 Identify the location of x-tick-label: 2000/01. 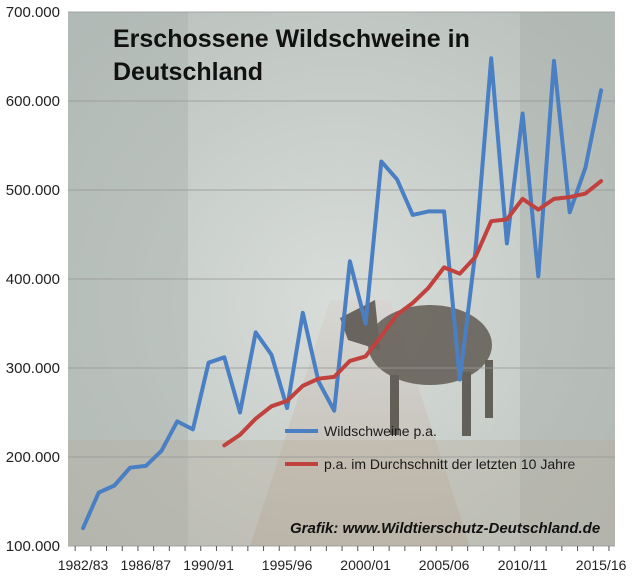
(365, 565).